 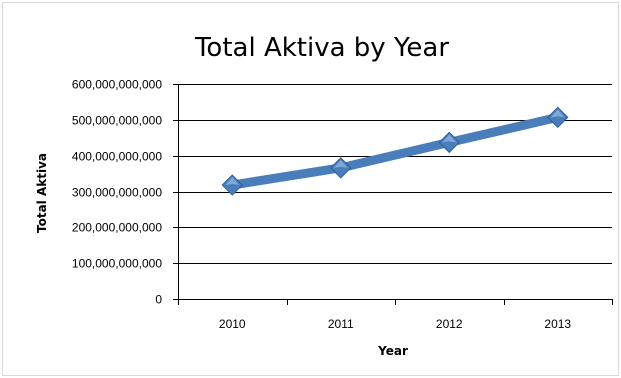 I want to click on y-tick-label: 100,000,000,000, so click(x=117, y=264).